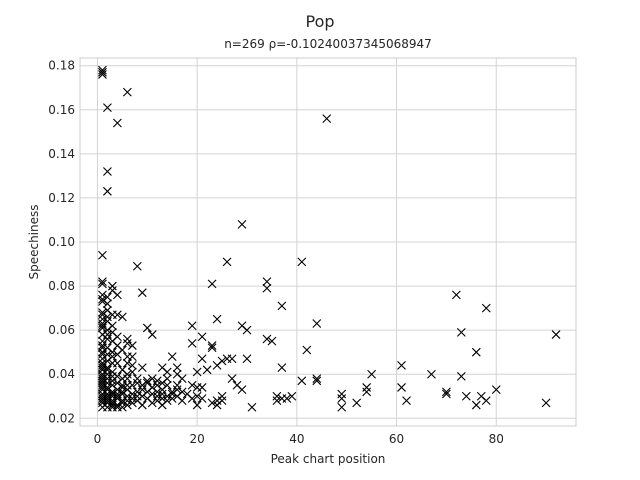 This screenshot has width=640, height=480. Describe the element at coordinates (319, 21) in the screenshot. I see `chart-title: Pop` at that location.